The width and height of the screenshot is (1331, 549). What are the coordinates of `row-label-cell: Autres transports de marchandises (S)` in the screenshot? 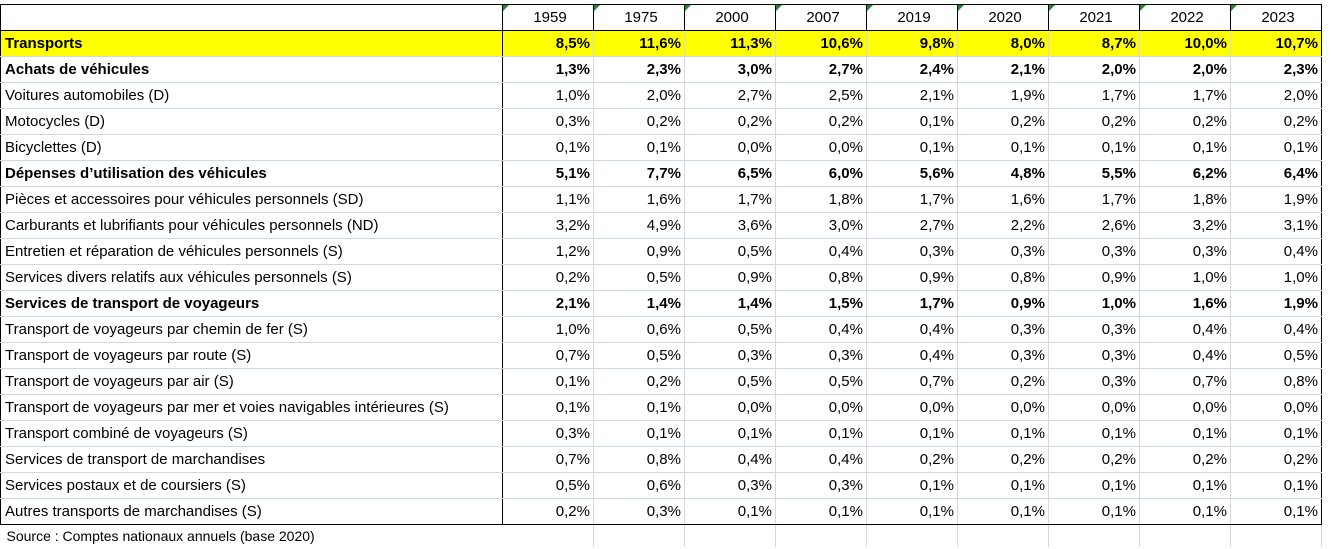 It's located at (251, 511).